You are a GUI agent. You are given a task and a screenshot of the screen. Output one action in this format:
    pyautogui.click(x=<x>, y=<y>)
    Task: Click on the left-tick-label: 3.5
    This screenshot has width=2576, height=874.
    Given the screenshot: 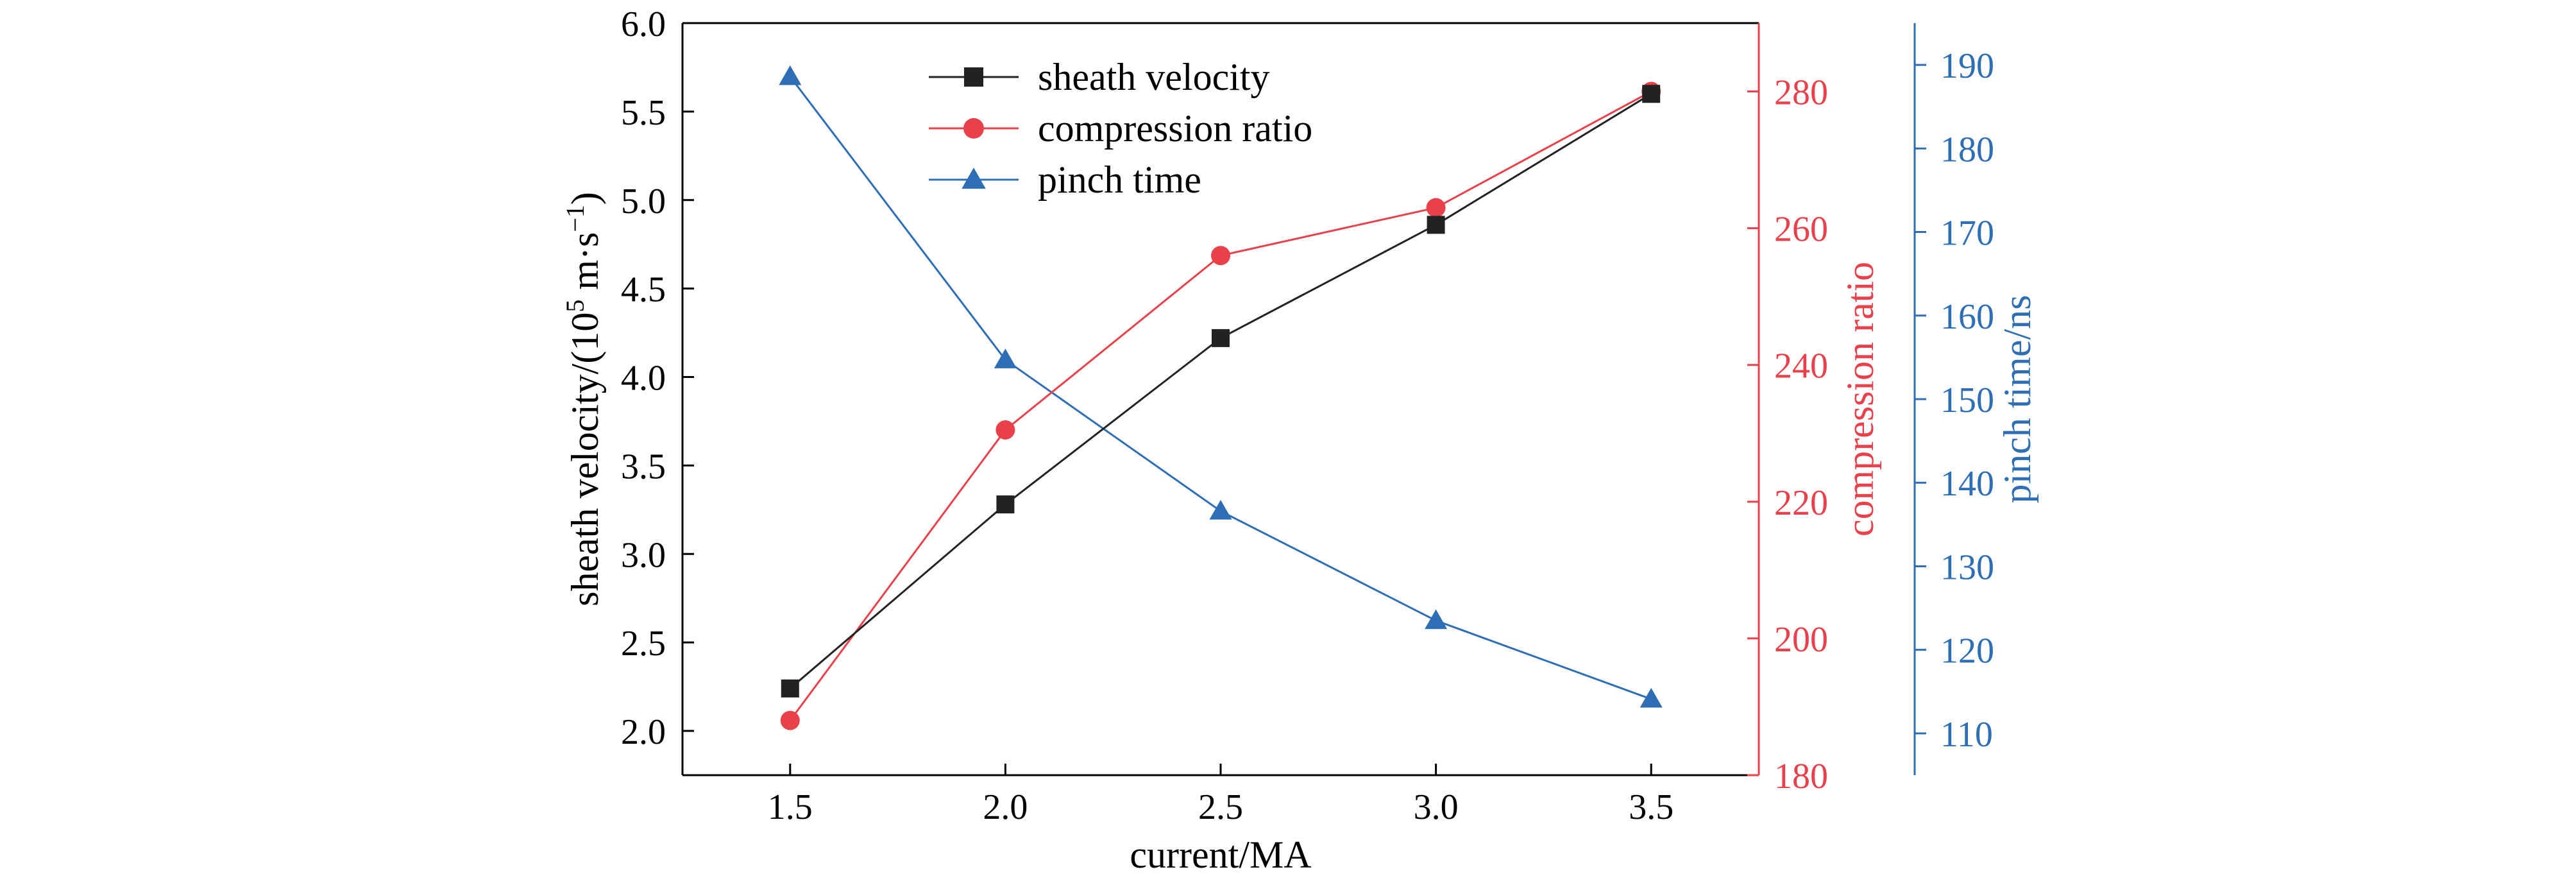 What is the action you would take?
    pyautogui.click(x=643, y=466)
    